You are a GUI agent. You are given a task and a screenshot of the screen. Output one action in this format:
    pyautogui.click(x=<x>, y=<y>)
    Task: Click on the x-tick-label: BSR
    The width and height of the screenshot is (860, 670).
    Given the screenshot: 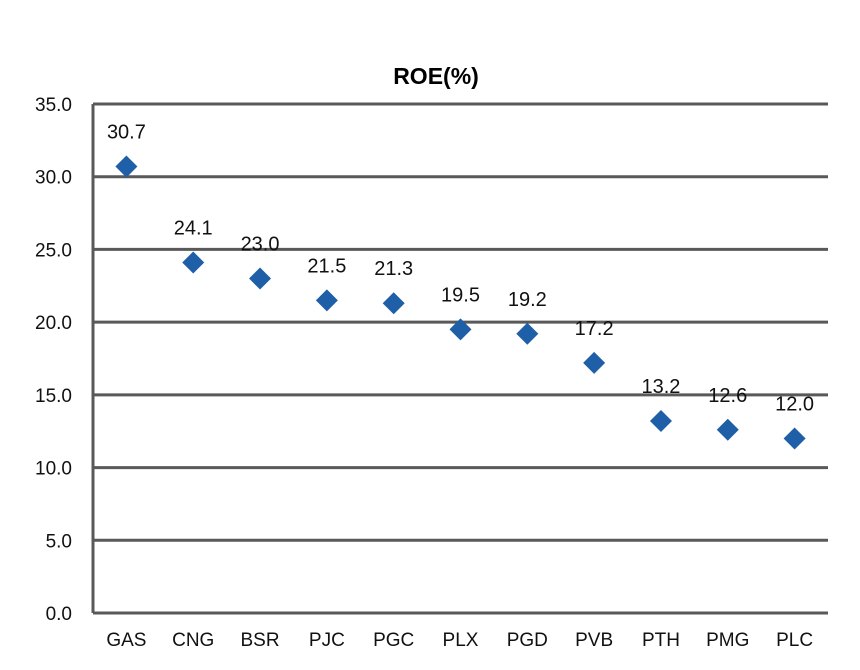 What is the action you would take?
    pyautogui.click(x=260, y=640)
    